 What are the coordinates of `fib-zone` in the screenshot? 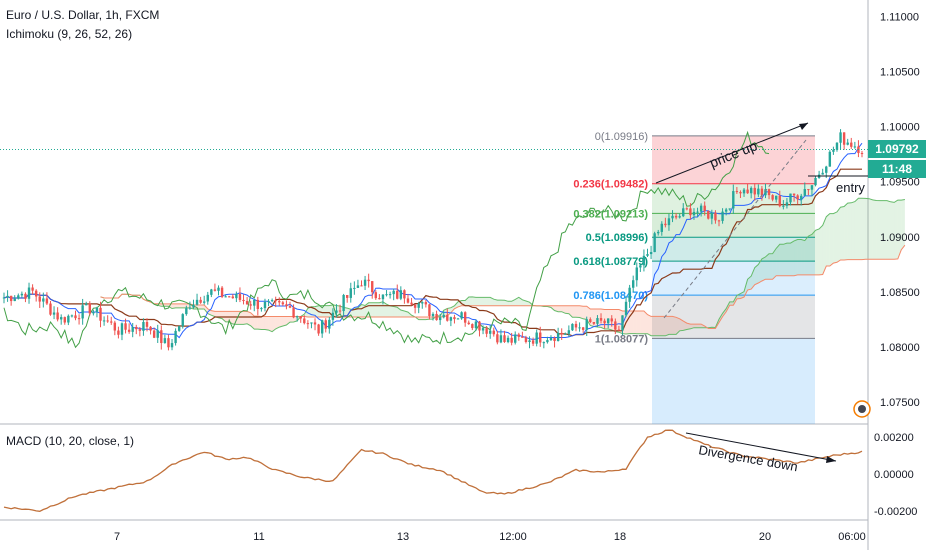 It's located at (733, 381).